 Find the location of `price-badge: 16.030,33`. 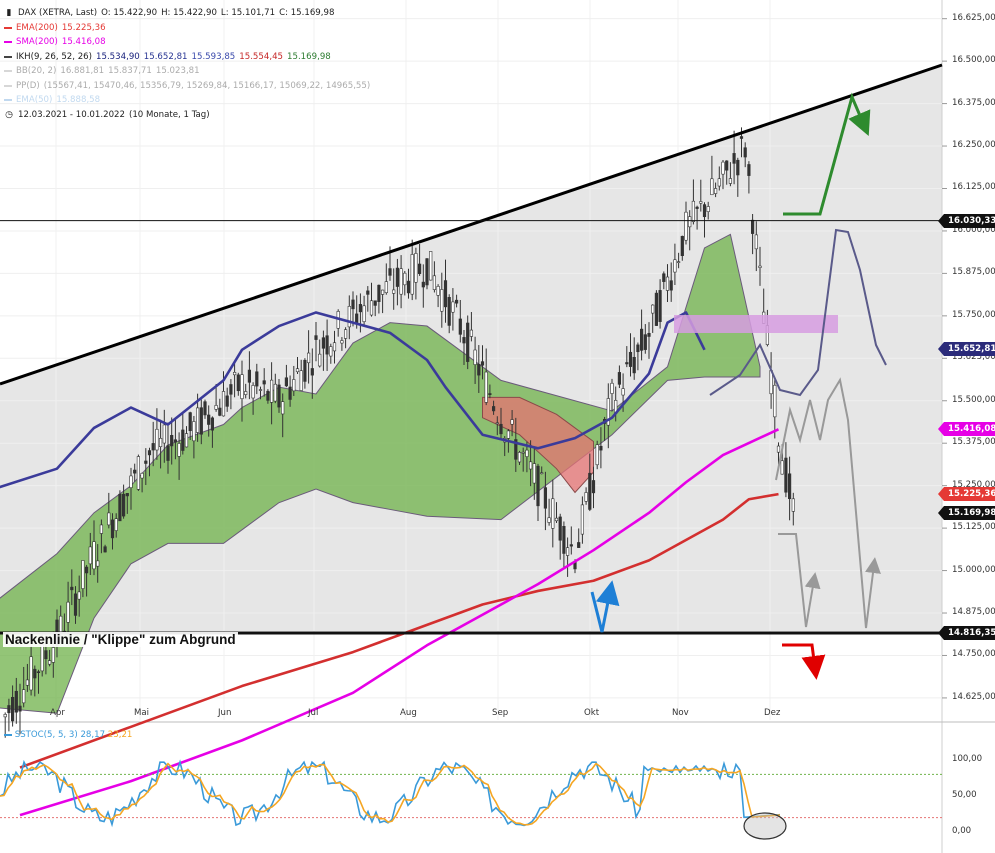

price-badge: 16.030,33 is located at coordinates (966, 220).